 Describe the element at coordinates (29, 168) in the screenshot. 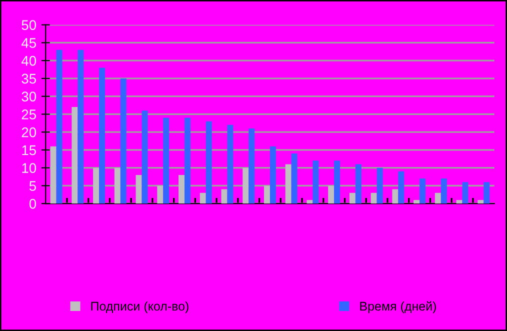

I see `y-tick-label: 10` at that location.